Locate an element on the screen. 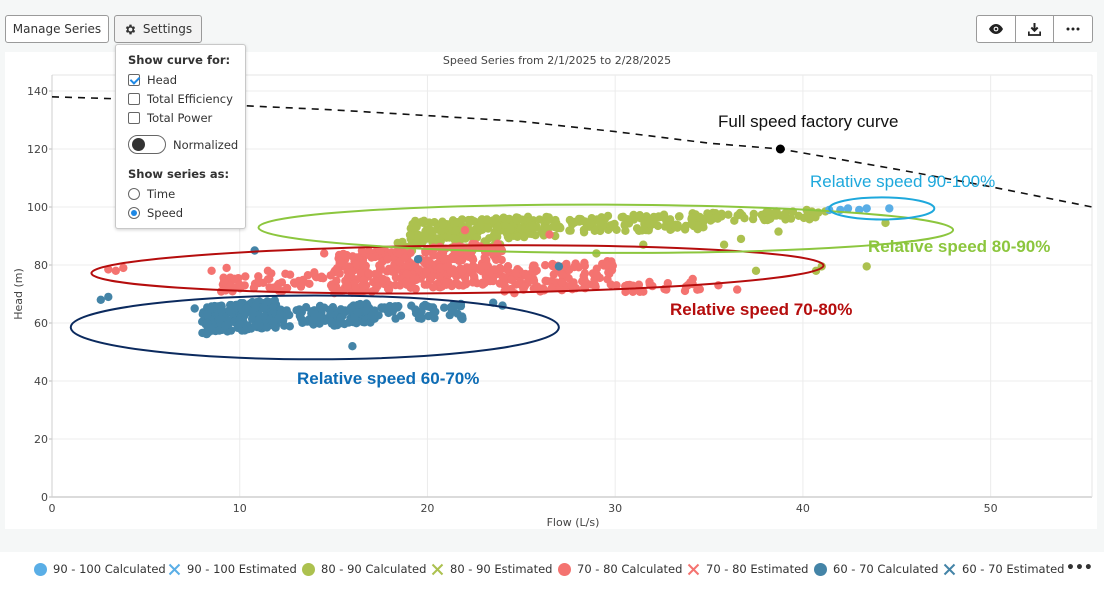 This screenshot has height=593, width=1104. settings-button: Settings is located at coordinates (158, 29).